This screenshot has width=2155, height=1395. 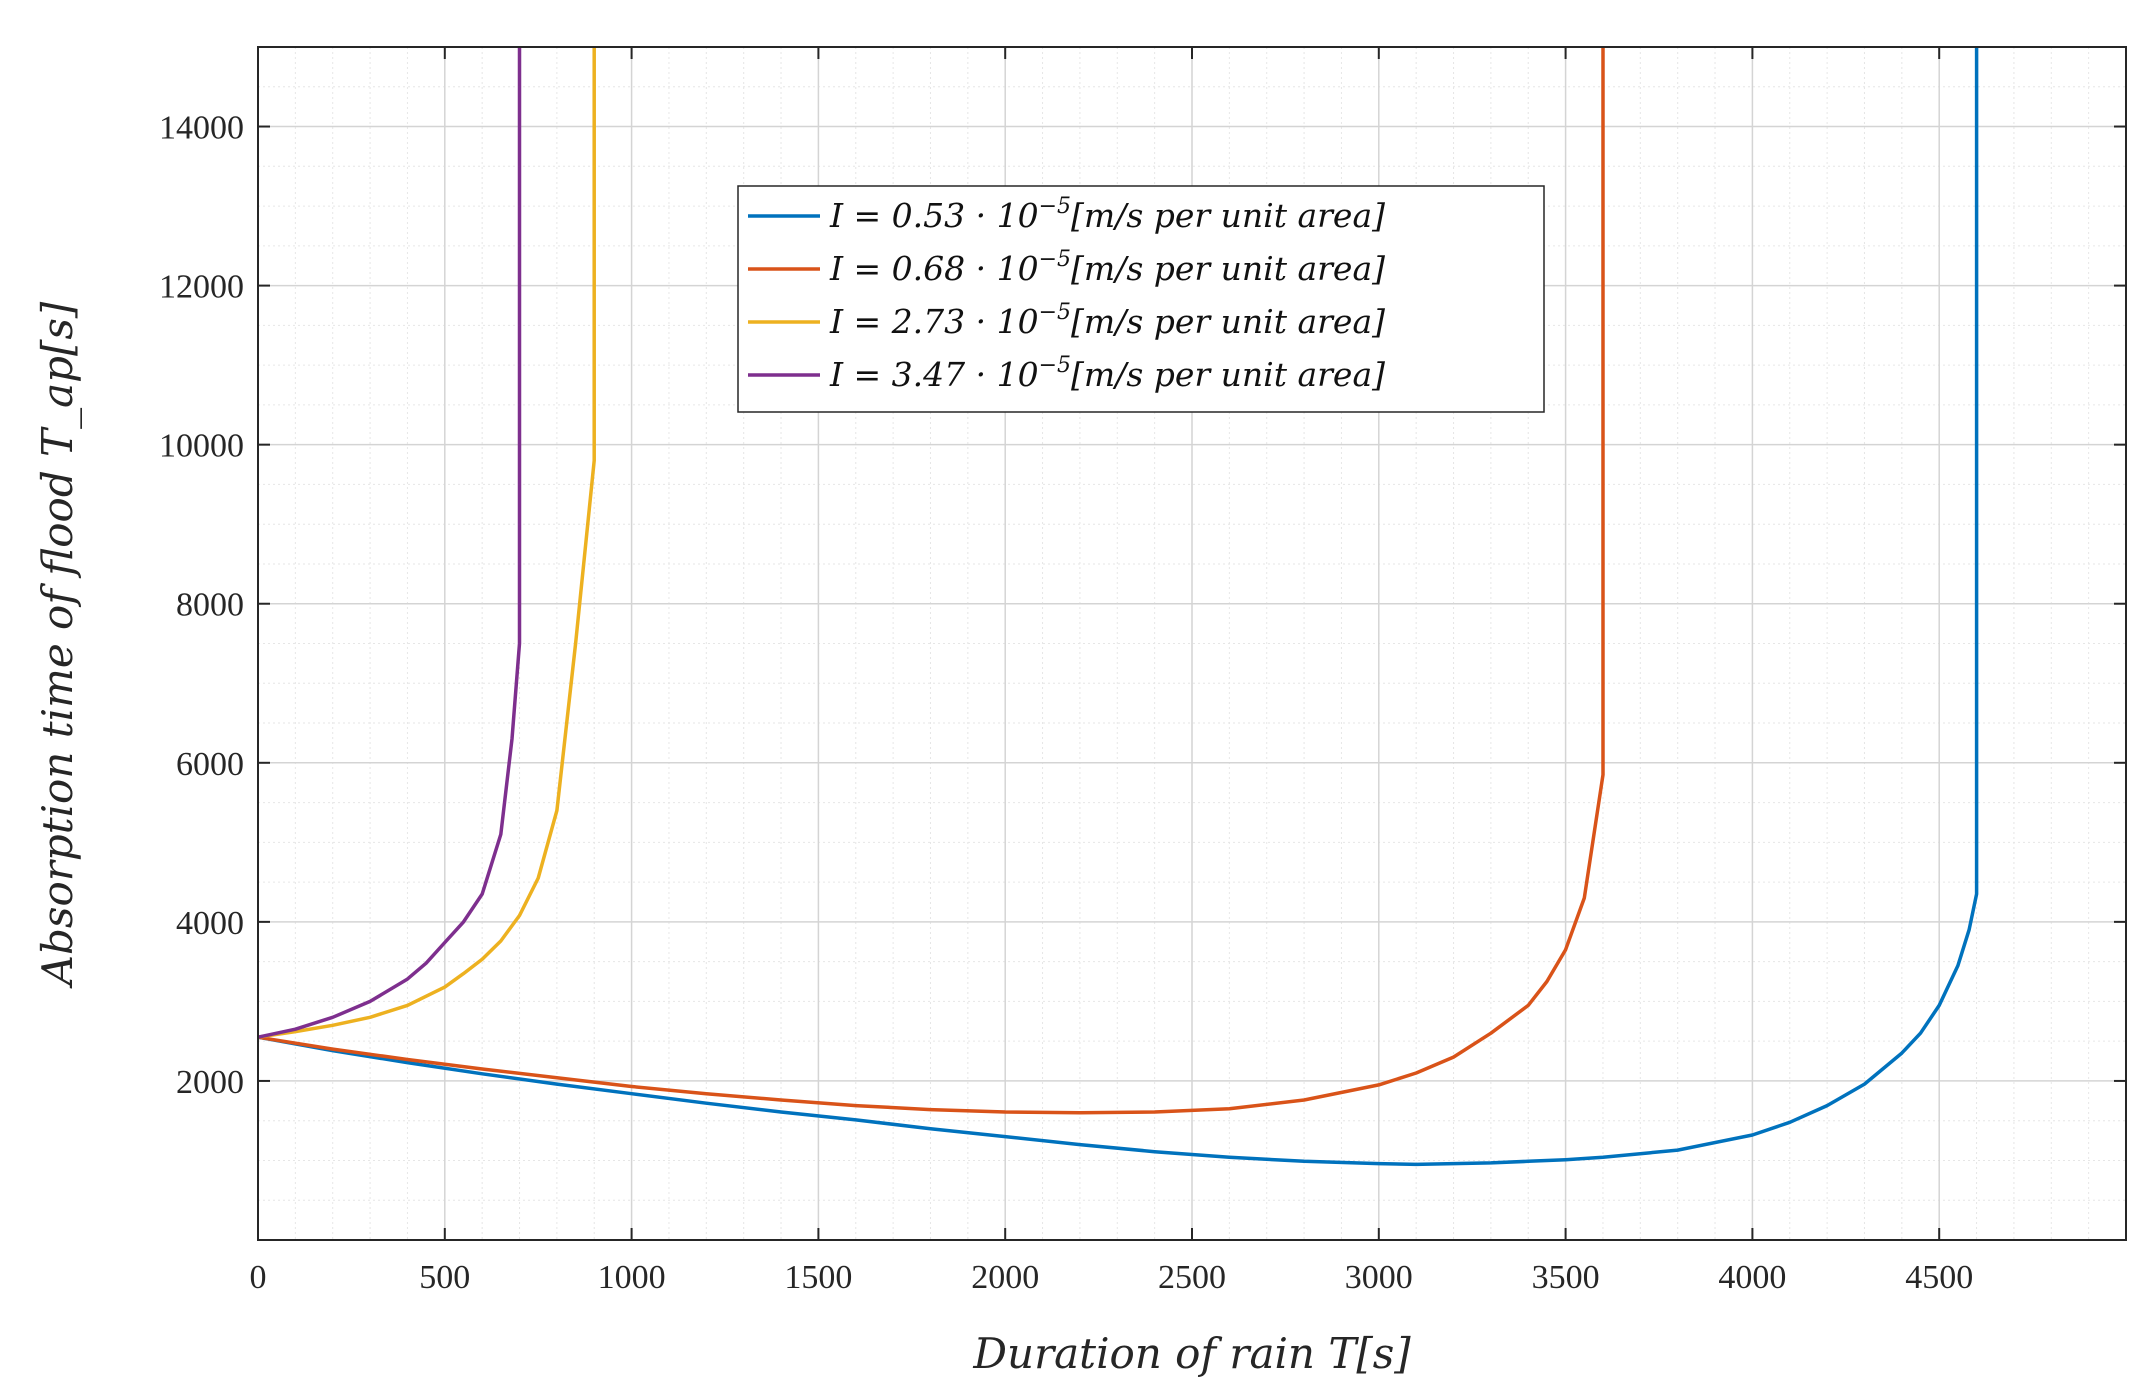 What do you see at coordinates (1107, 267) in the screenshot?
I see `legend-label-2: I = 0.68 · 10−5[m/s per unit area]` at bounding box center [1107, 267].